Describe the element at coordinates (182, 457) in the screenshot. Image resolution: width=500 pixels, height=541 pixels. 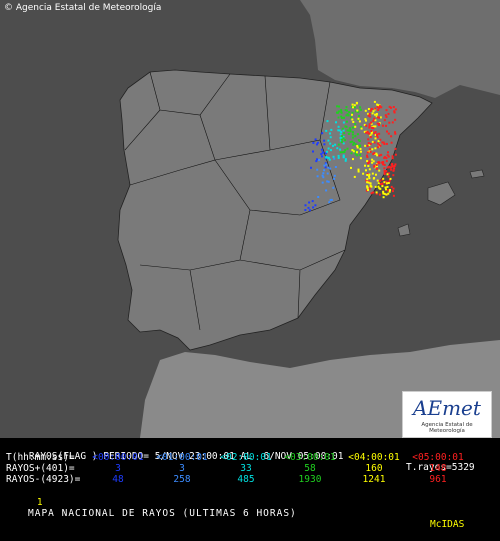
I see `time-interval: <01:00:01` at that location.